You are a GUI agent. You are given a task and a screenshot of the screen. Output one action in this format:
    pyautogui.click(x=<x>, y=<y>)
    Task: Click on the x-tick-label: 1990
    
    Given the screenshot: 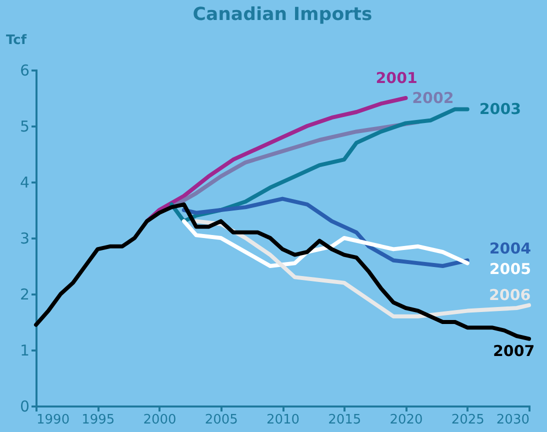 What is the action you would take?
    pyautogui.click(x=53, y=420)
    